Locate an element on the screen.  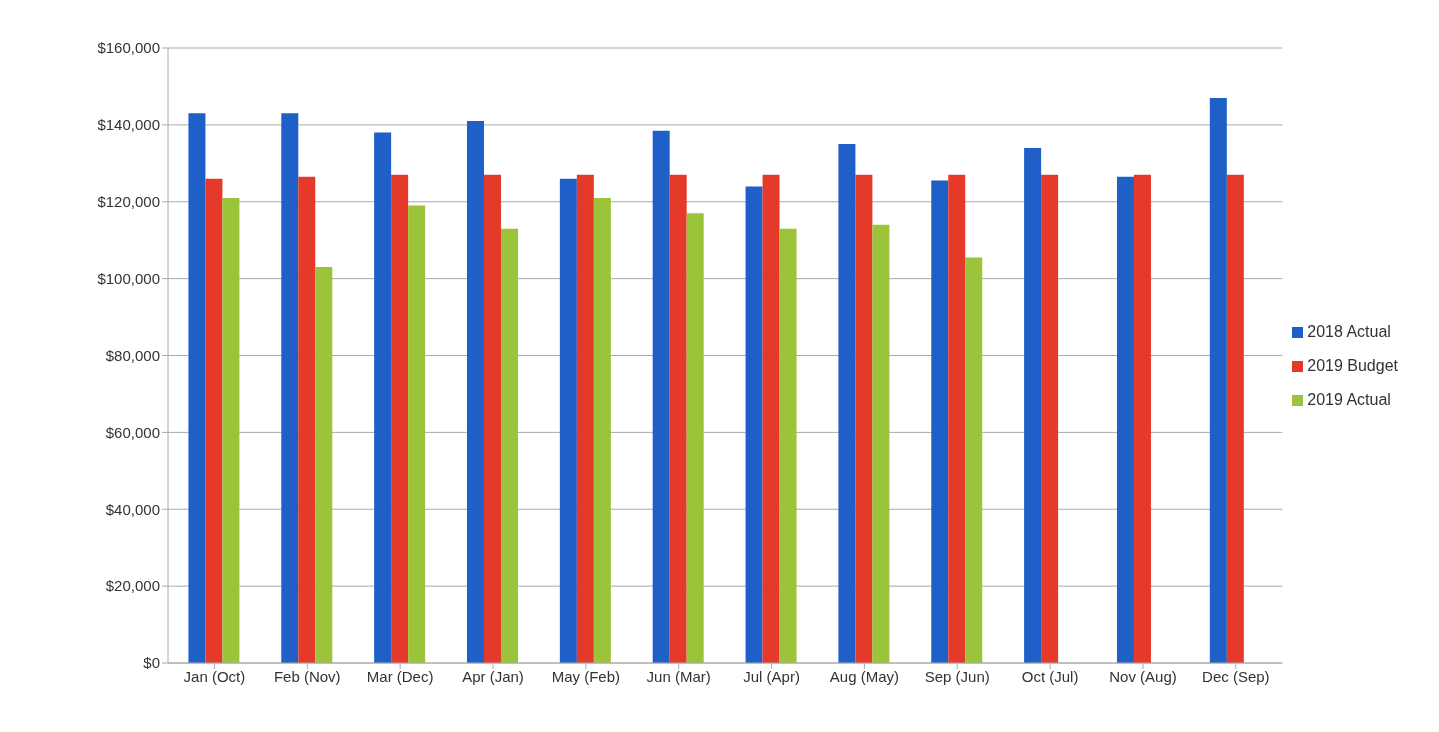
x-tick-label: Feb (Nov) is located at coordinates (307, 676).